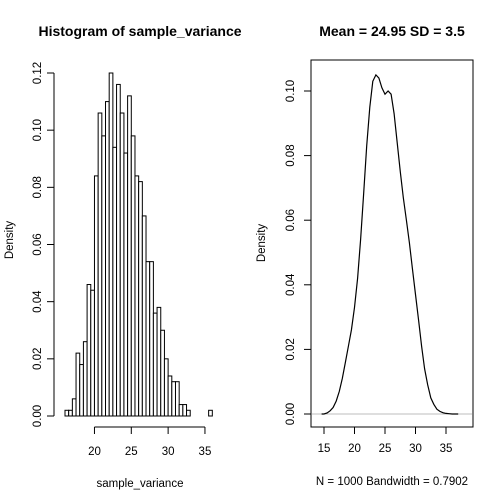 This screenshot has height=504, width=504. What do you see at coordinates (262, 243) in the screenshot?
I see `density-y-axis-label: Density` at bounding box center [262, 243].